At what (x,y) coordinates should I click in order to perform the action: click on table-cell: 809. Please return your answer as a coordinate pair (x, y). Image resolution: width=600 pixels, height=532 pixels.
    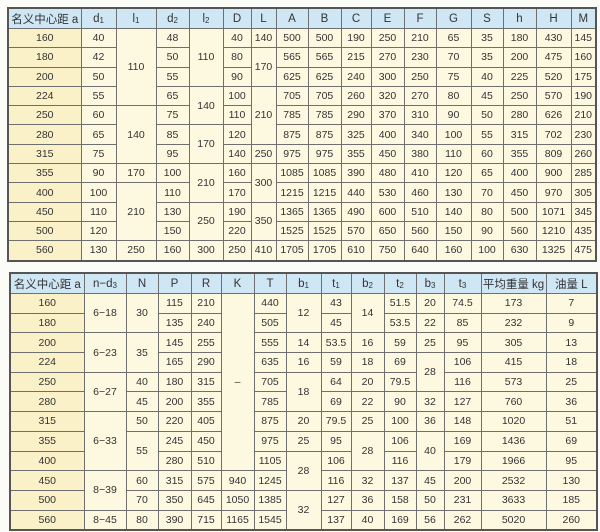
    Looking at the image, I should click on (553, 154).